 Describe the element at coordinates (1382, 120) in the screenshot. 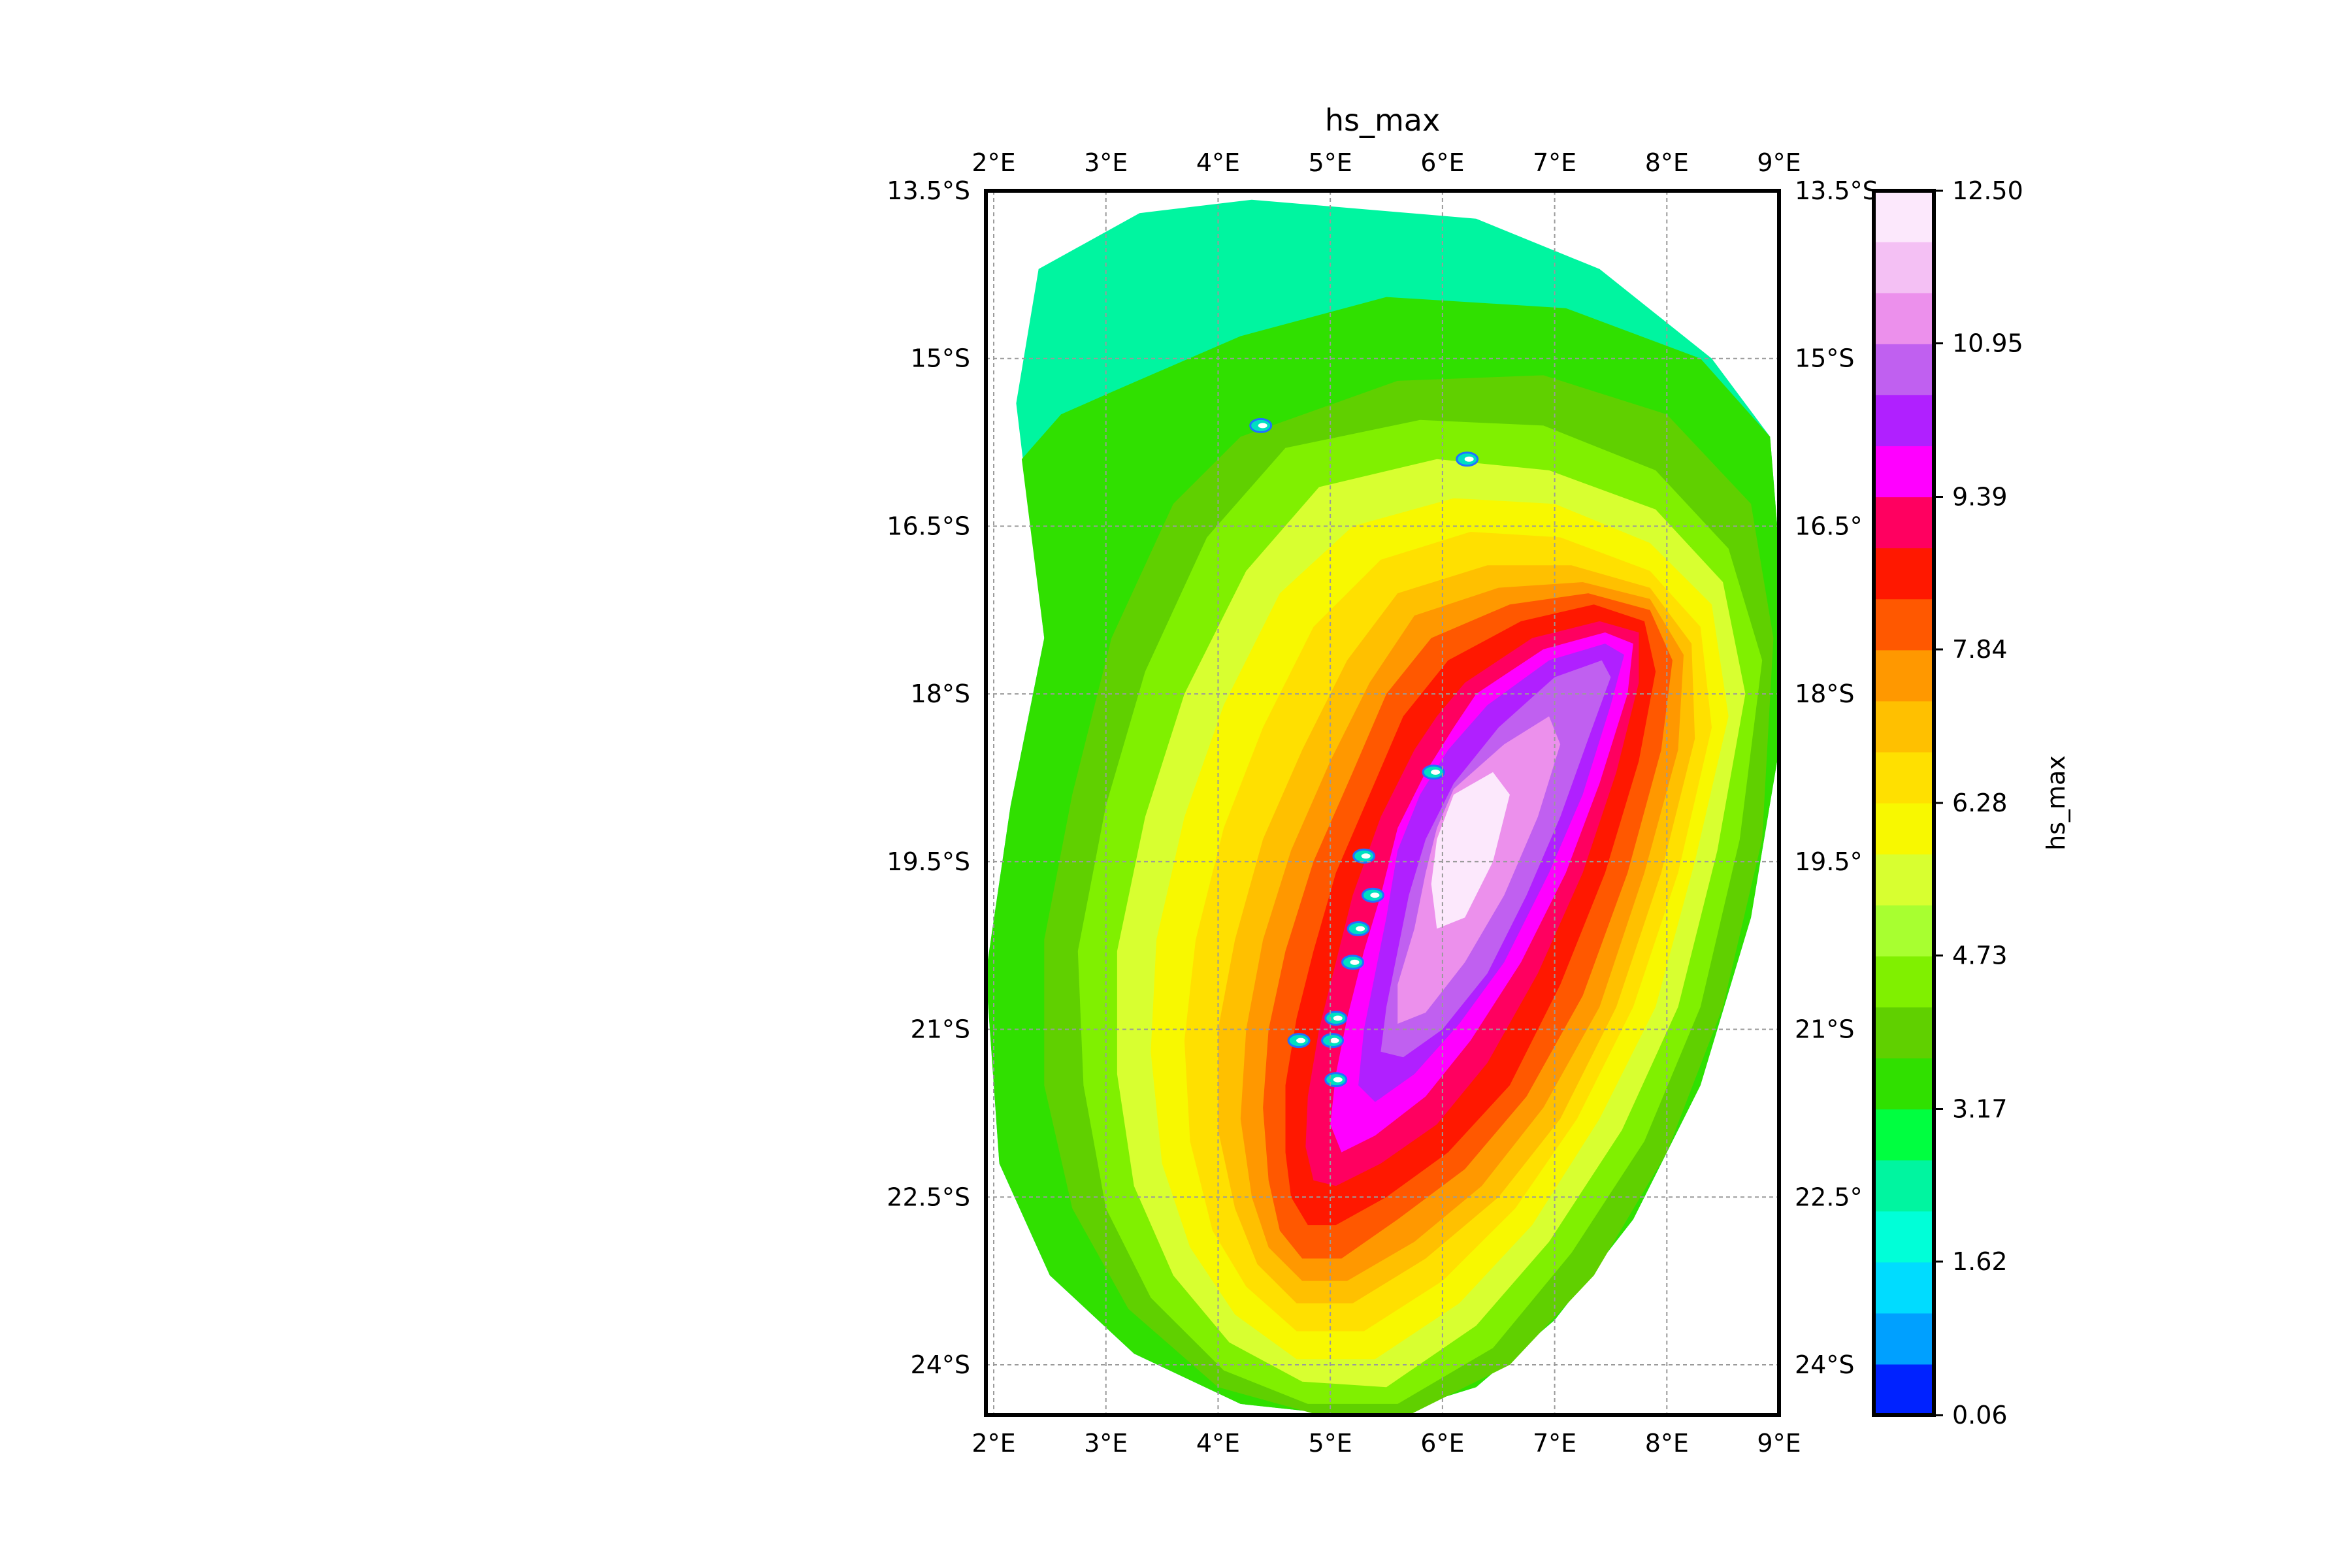

I see `map-title: hs_max` at that location.